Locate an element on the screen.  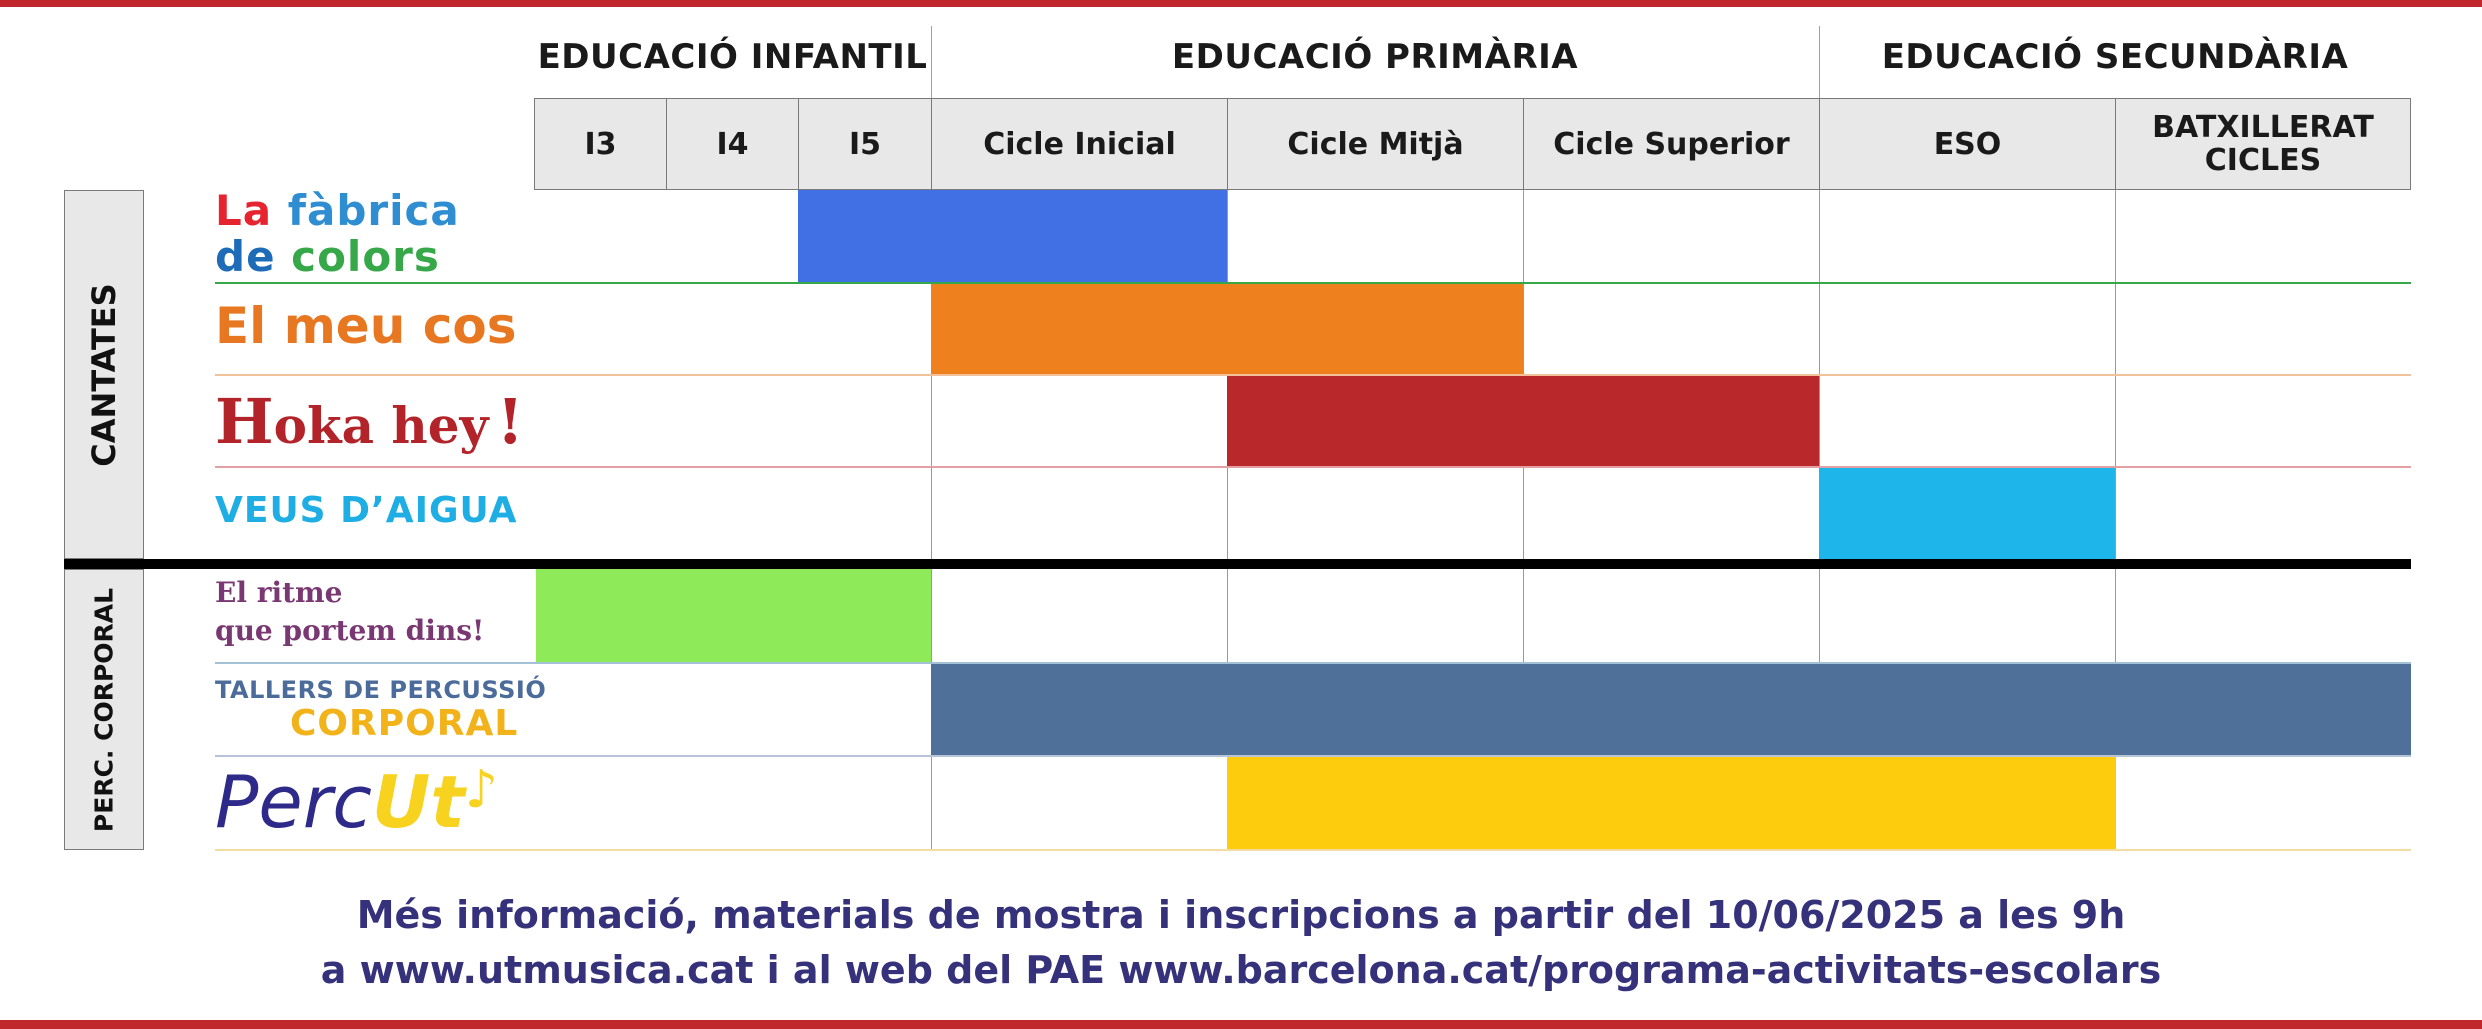
program-percut-part2: Ut is located at coordinates (418, 802).